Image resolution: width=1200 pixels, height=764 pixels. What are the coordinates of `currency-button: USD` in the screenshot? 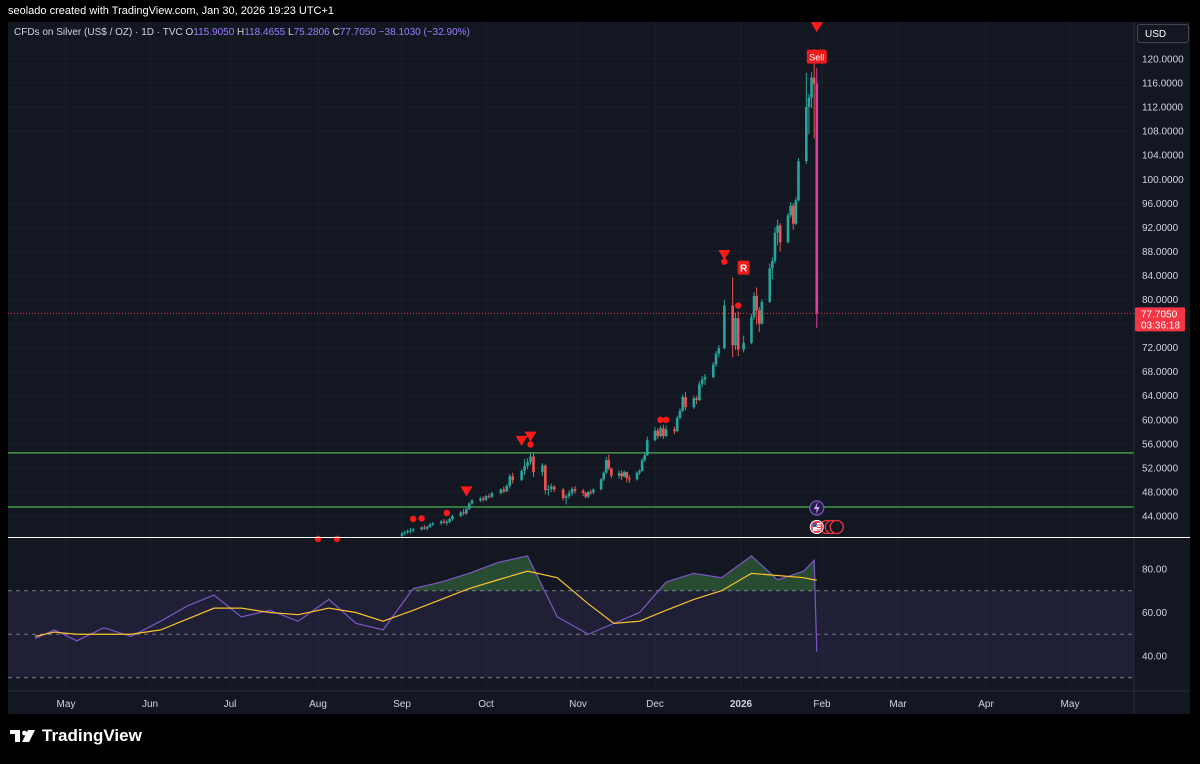 It's located at (1163, 33).